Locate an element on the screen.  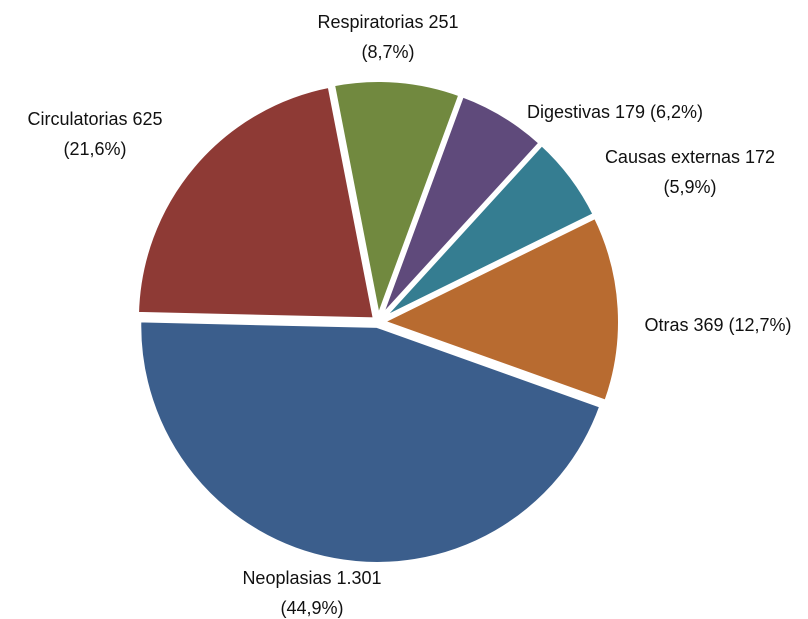
label-percent: (5,9%) is located at coordinates (689, 187).